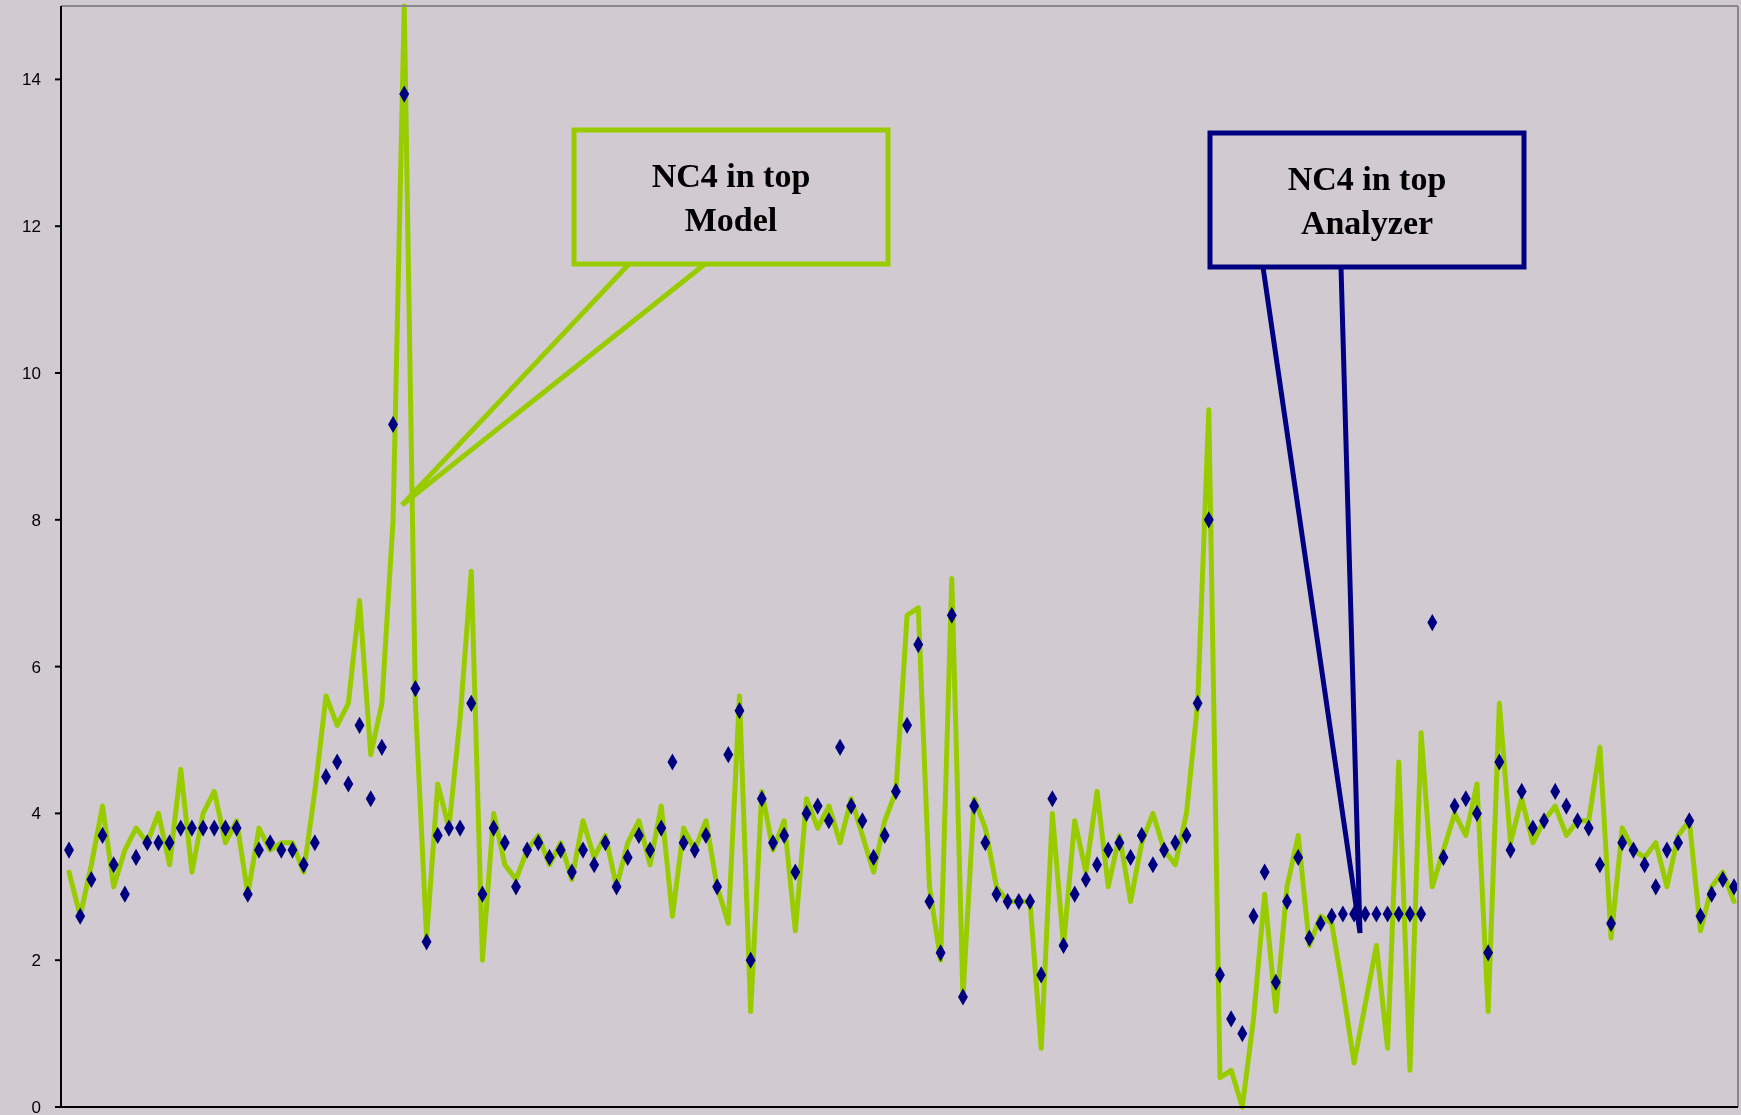 Image resolution: width=1741 pixels, height=1115 pixels. Describe the element at coordinates (36, 1106) in the screenshot. I see `y-tick-label: 0` at that location.